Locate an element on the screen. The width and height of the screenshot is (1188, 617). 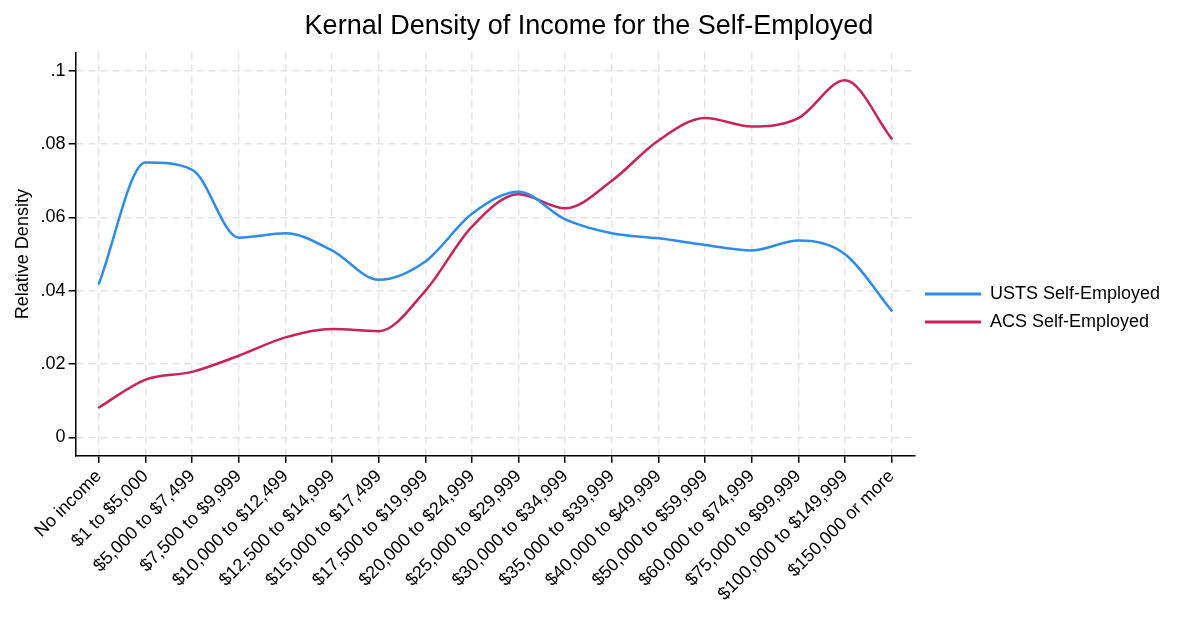
y-tick-label: .04 is located at coordinates (53, 289).